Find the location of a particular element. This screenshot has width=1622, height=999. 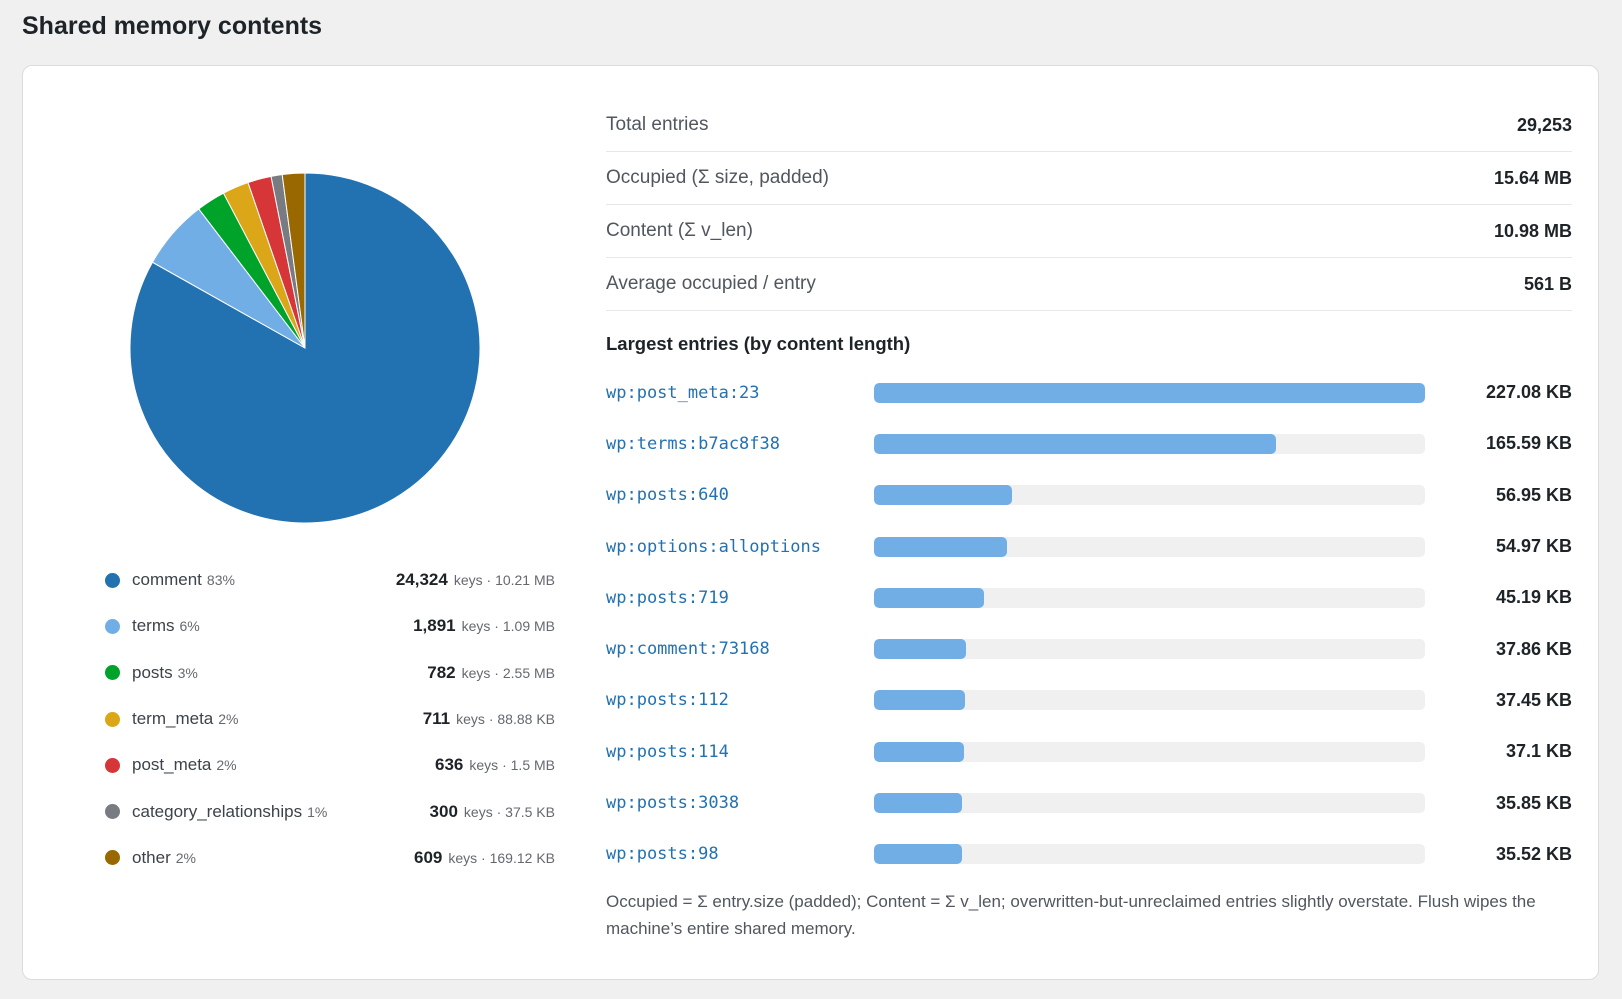

legend-size: 37.5 KB is located at coordinates (530, 811).